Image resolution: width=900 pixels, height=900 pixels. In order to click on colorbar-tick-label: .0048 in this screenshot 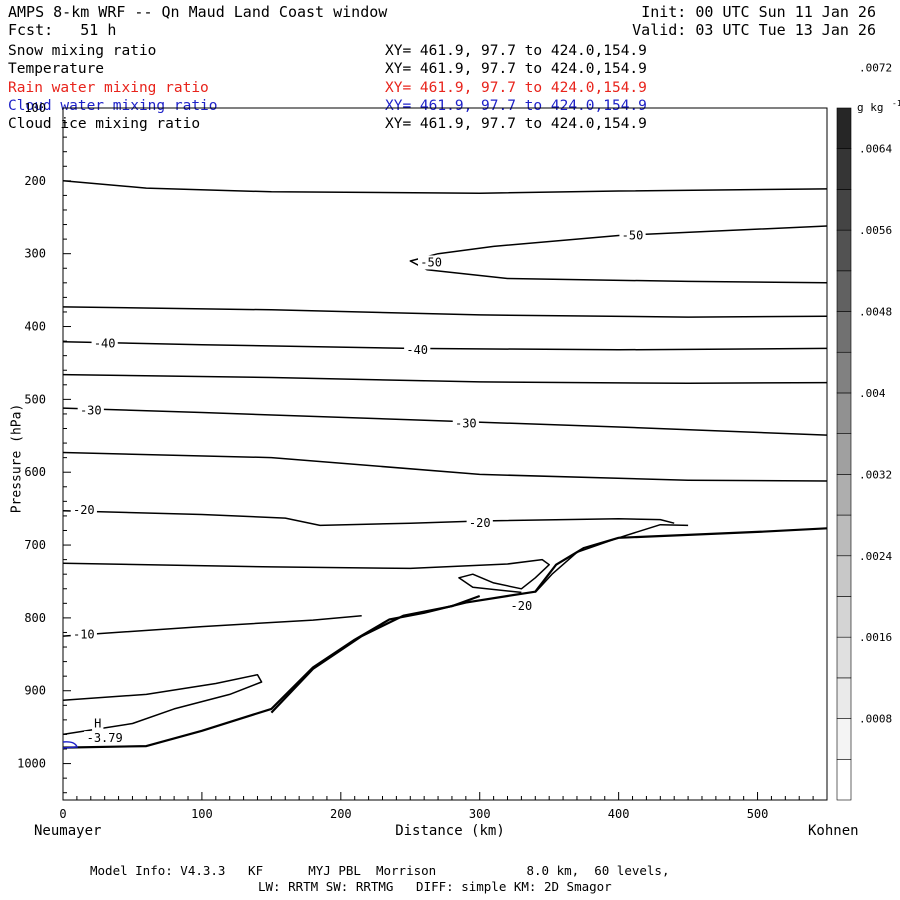, I will do `click(875, 312)`.